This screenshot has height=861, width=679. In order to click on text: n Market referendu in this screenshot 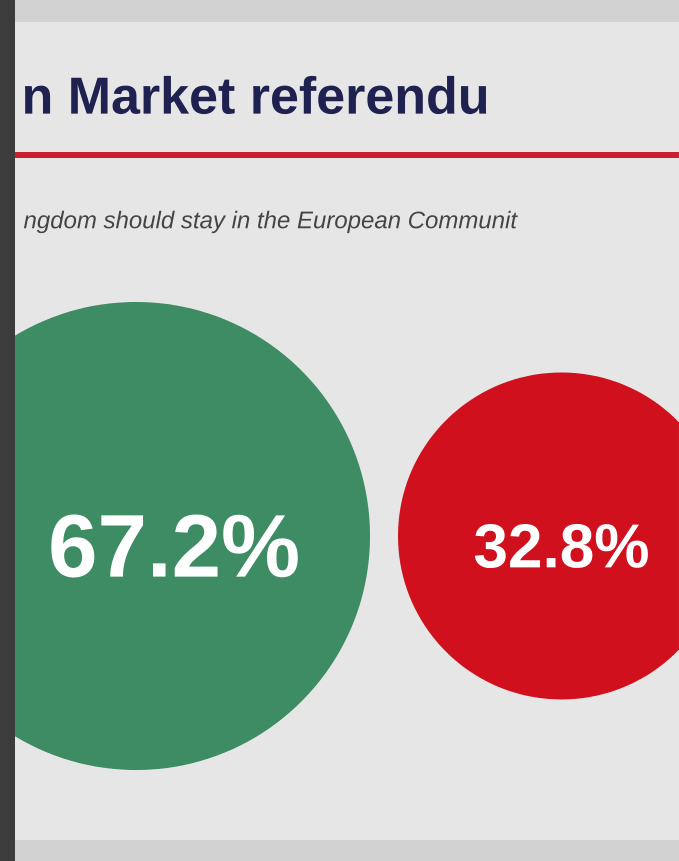, I will do `click(255, 95)`.